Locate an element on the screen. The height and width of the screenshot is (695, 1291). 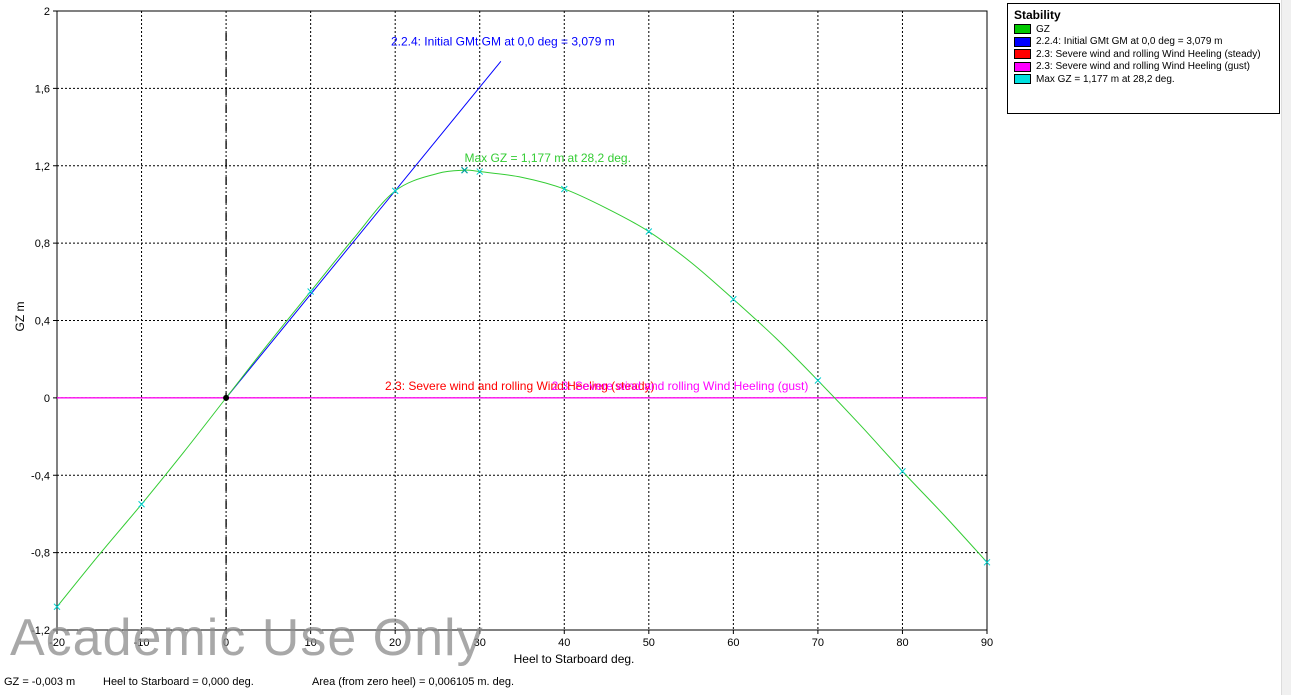
legend-title: Stability is located at coordinates (1037, 15).